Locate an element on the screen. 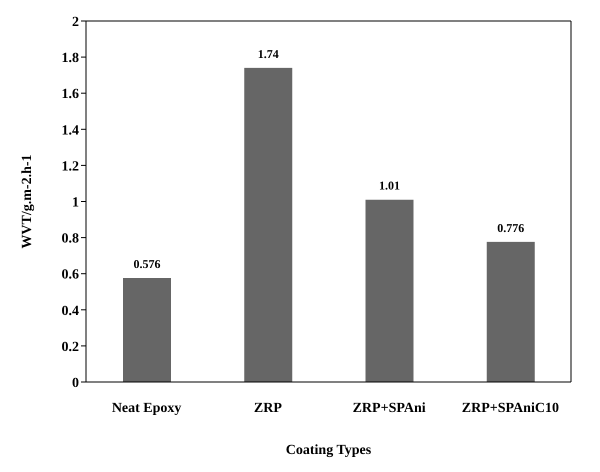  y-tick-label: 0 is located at coordinates (75, 383).